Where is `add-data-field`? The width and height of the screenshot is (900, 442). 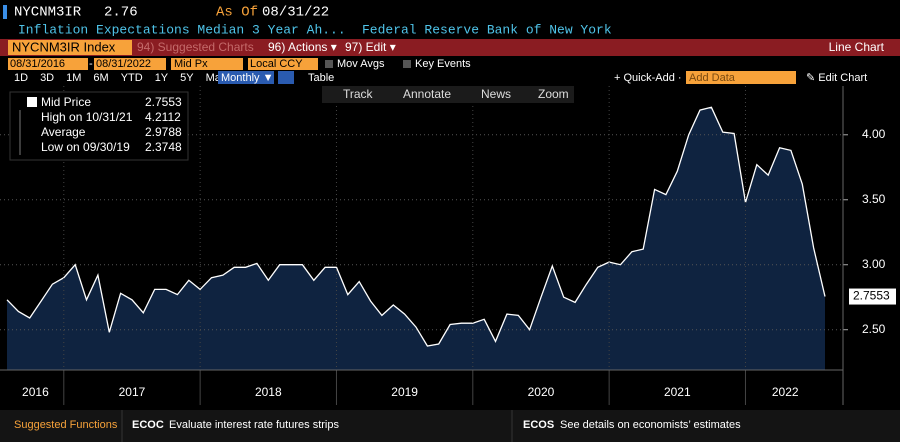
add-data-field is located at coordinates (741, 77).